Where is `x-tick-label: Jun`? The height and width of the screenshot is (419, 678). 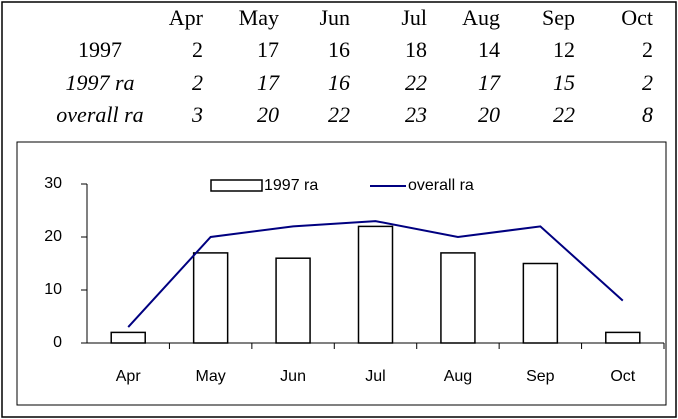 x-tick-label: Jun is located at coordinates (293, 376).